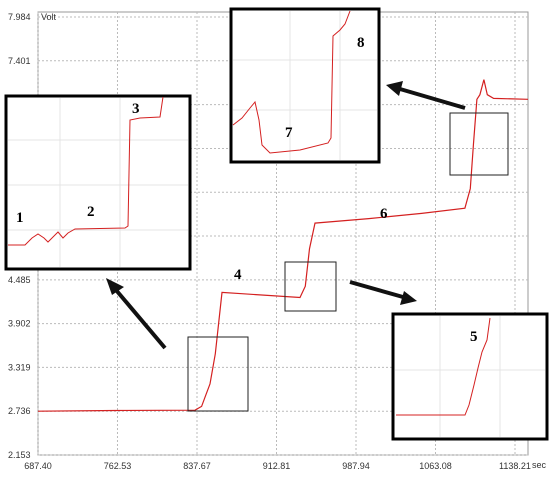 Image resolution: width=550 pixels, height=481 pixels. Describe the element at coordinates (19, 280) in the screenshot. I see `y-tick-label: 4.485` at that location.